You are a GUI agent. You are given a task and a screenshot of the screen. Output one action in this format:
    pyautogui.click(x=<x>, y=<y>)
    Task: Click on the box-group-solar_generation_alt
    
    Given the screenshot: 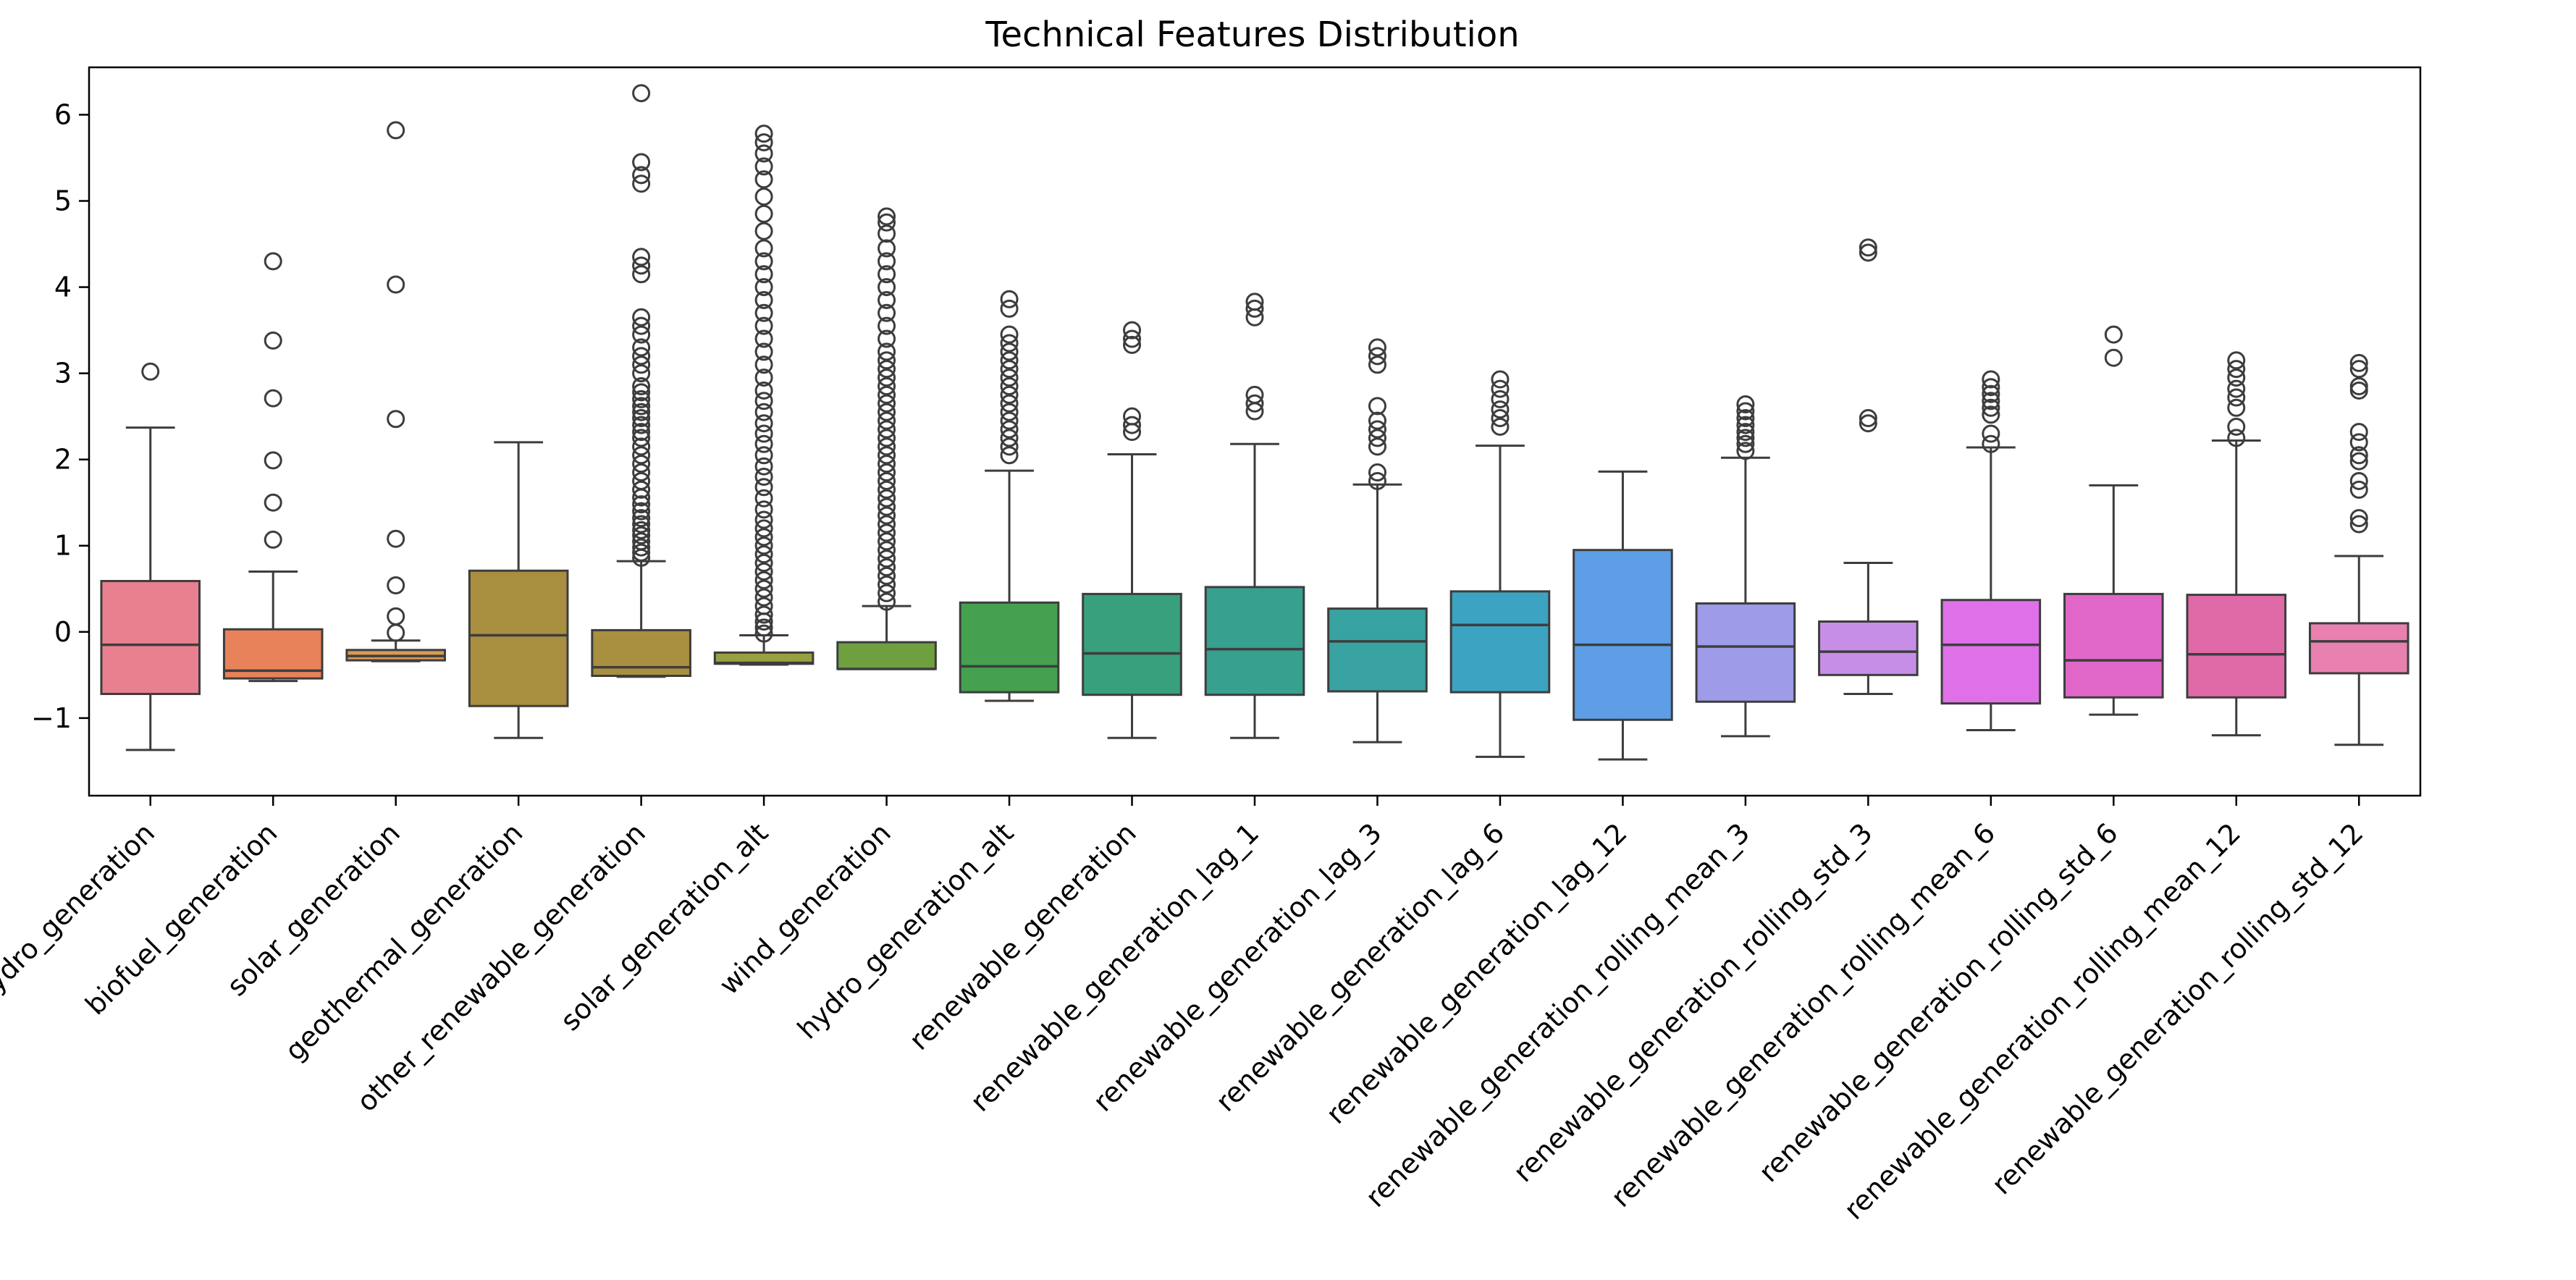 What is the action you would take?
    pyautogui.click(x=764, y=396)
    